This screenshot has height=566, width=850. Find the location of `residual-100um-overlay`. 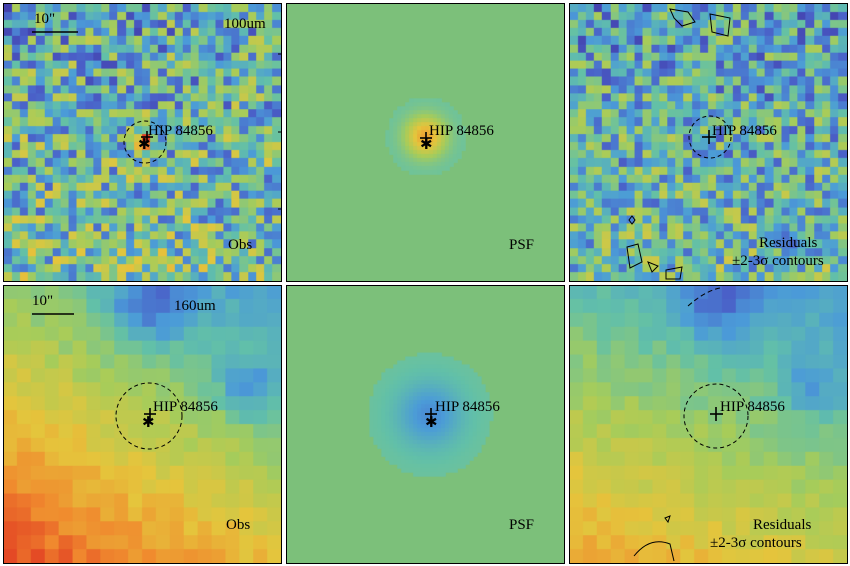

residual-100um-overlay is located at coordinates (679, 144).